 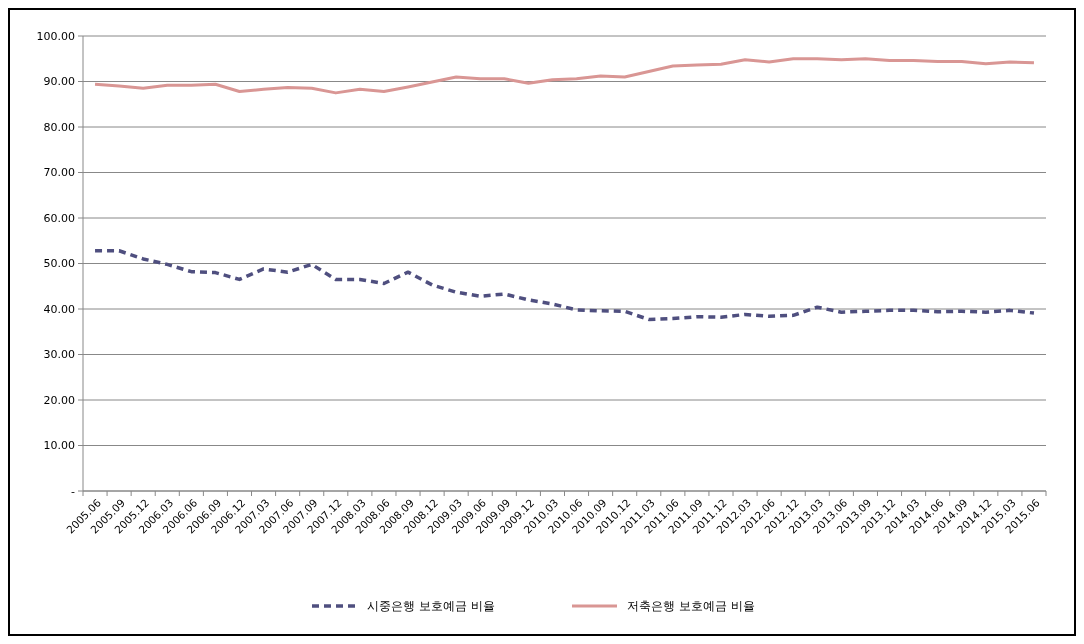 What do you see at coordinates (59, 355) in the screenshot?
I see `y-tick-label: 30.00` at bounding box center [59, 355].